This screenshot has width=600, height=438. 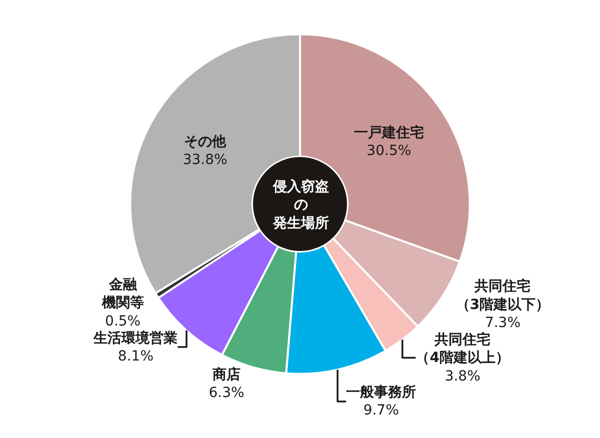 I want to click on data-label: 7.3%, so click(x=502, y=323).